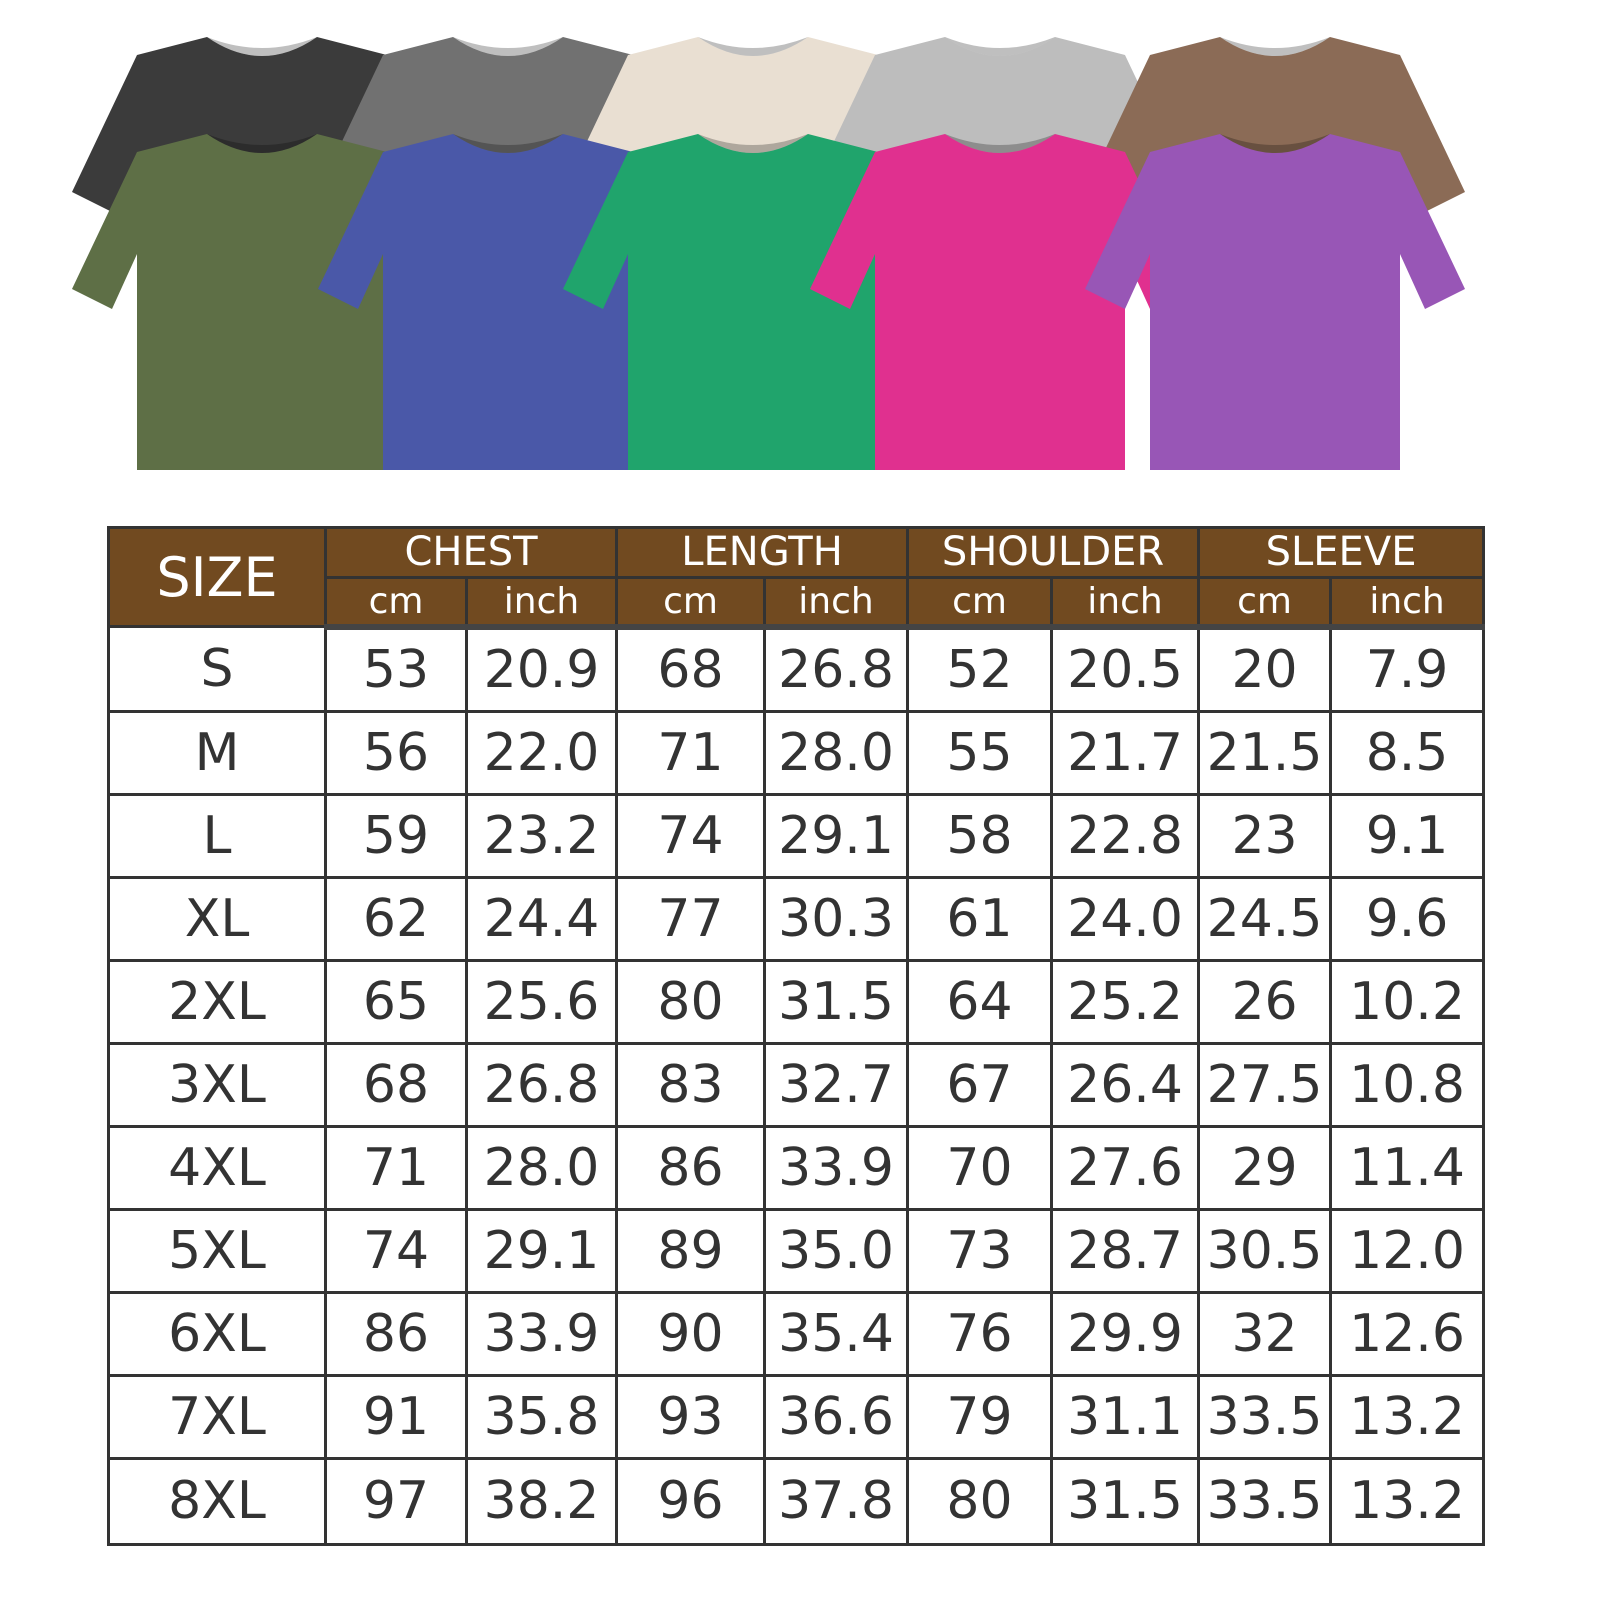 The image size is (1600, 1600). What do you see at coordinates (1265, 1250) in the screenshot?
I see `measurement-cell: 30.5` at bounding box center [1265, 1250].